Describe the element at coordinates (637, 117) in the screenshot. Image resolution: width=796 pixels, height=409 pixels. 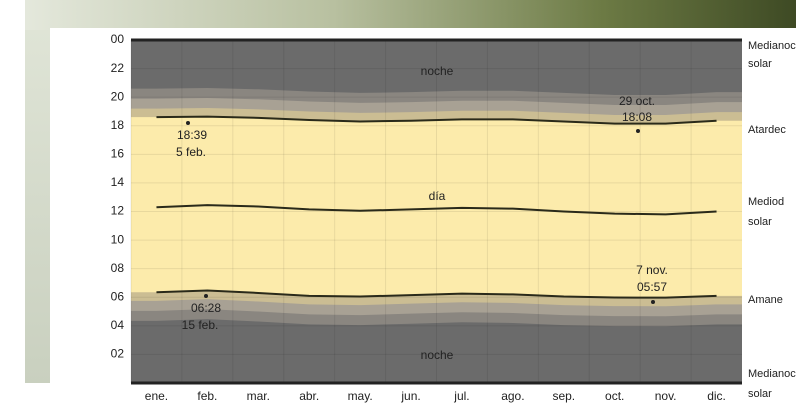
I see `annotation: 18:08` at that location.